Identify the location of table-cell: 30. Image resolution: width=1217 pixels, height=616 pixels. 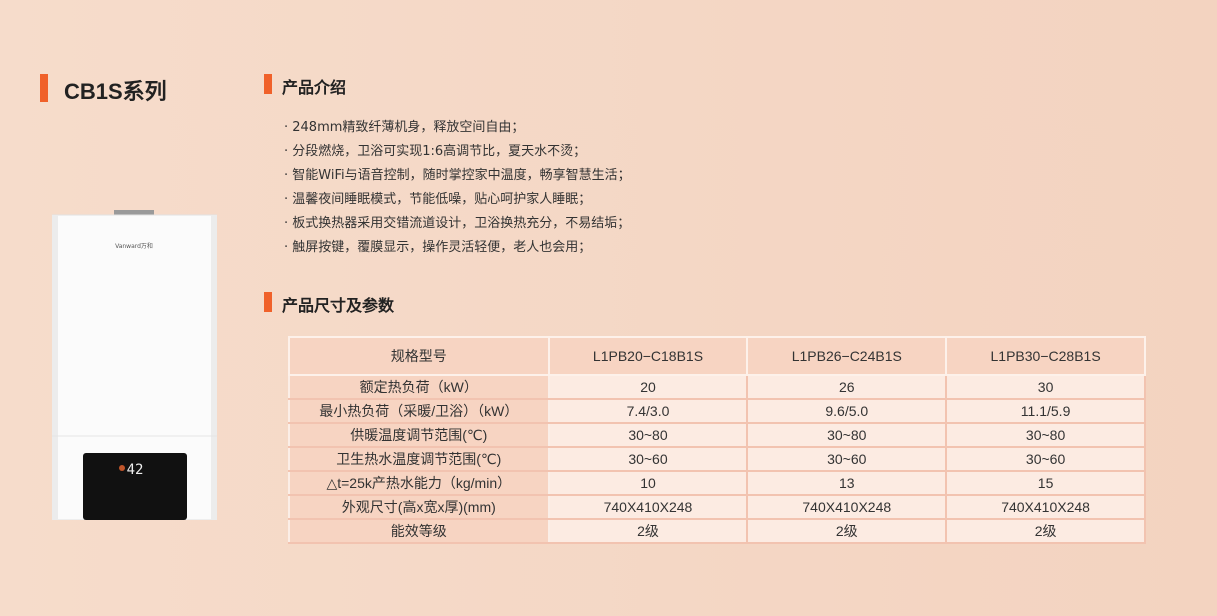
(1045, 387).